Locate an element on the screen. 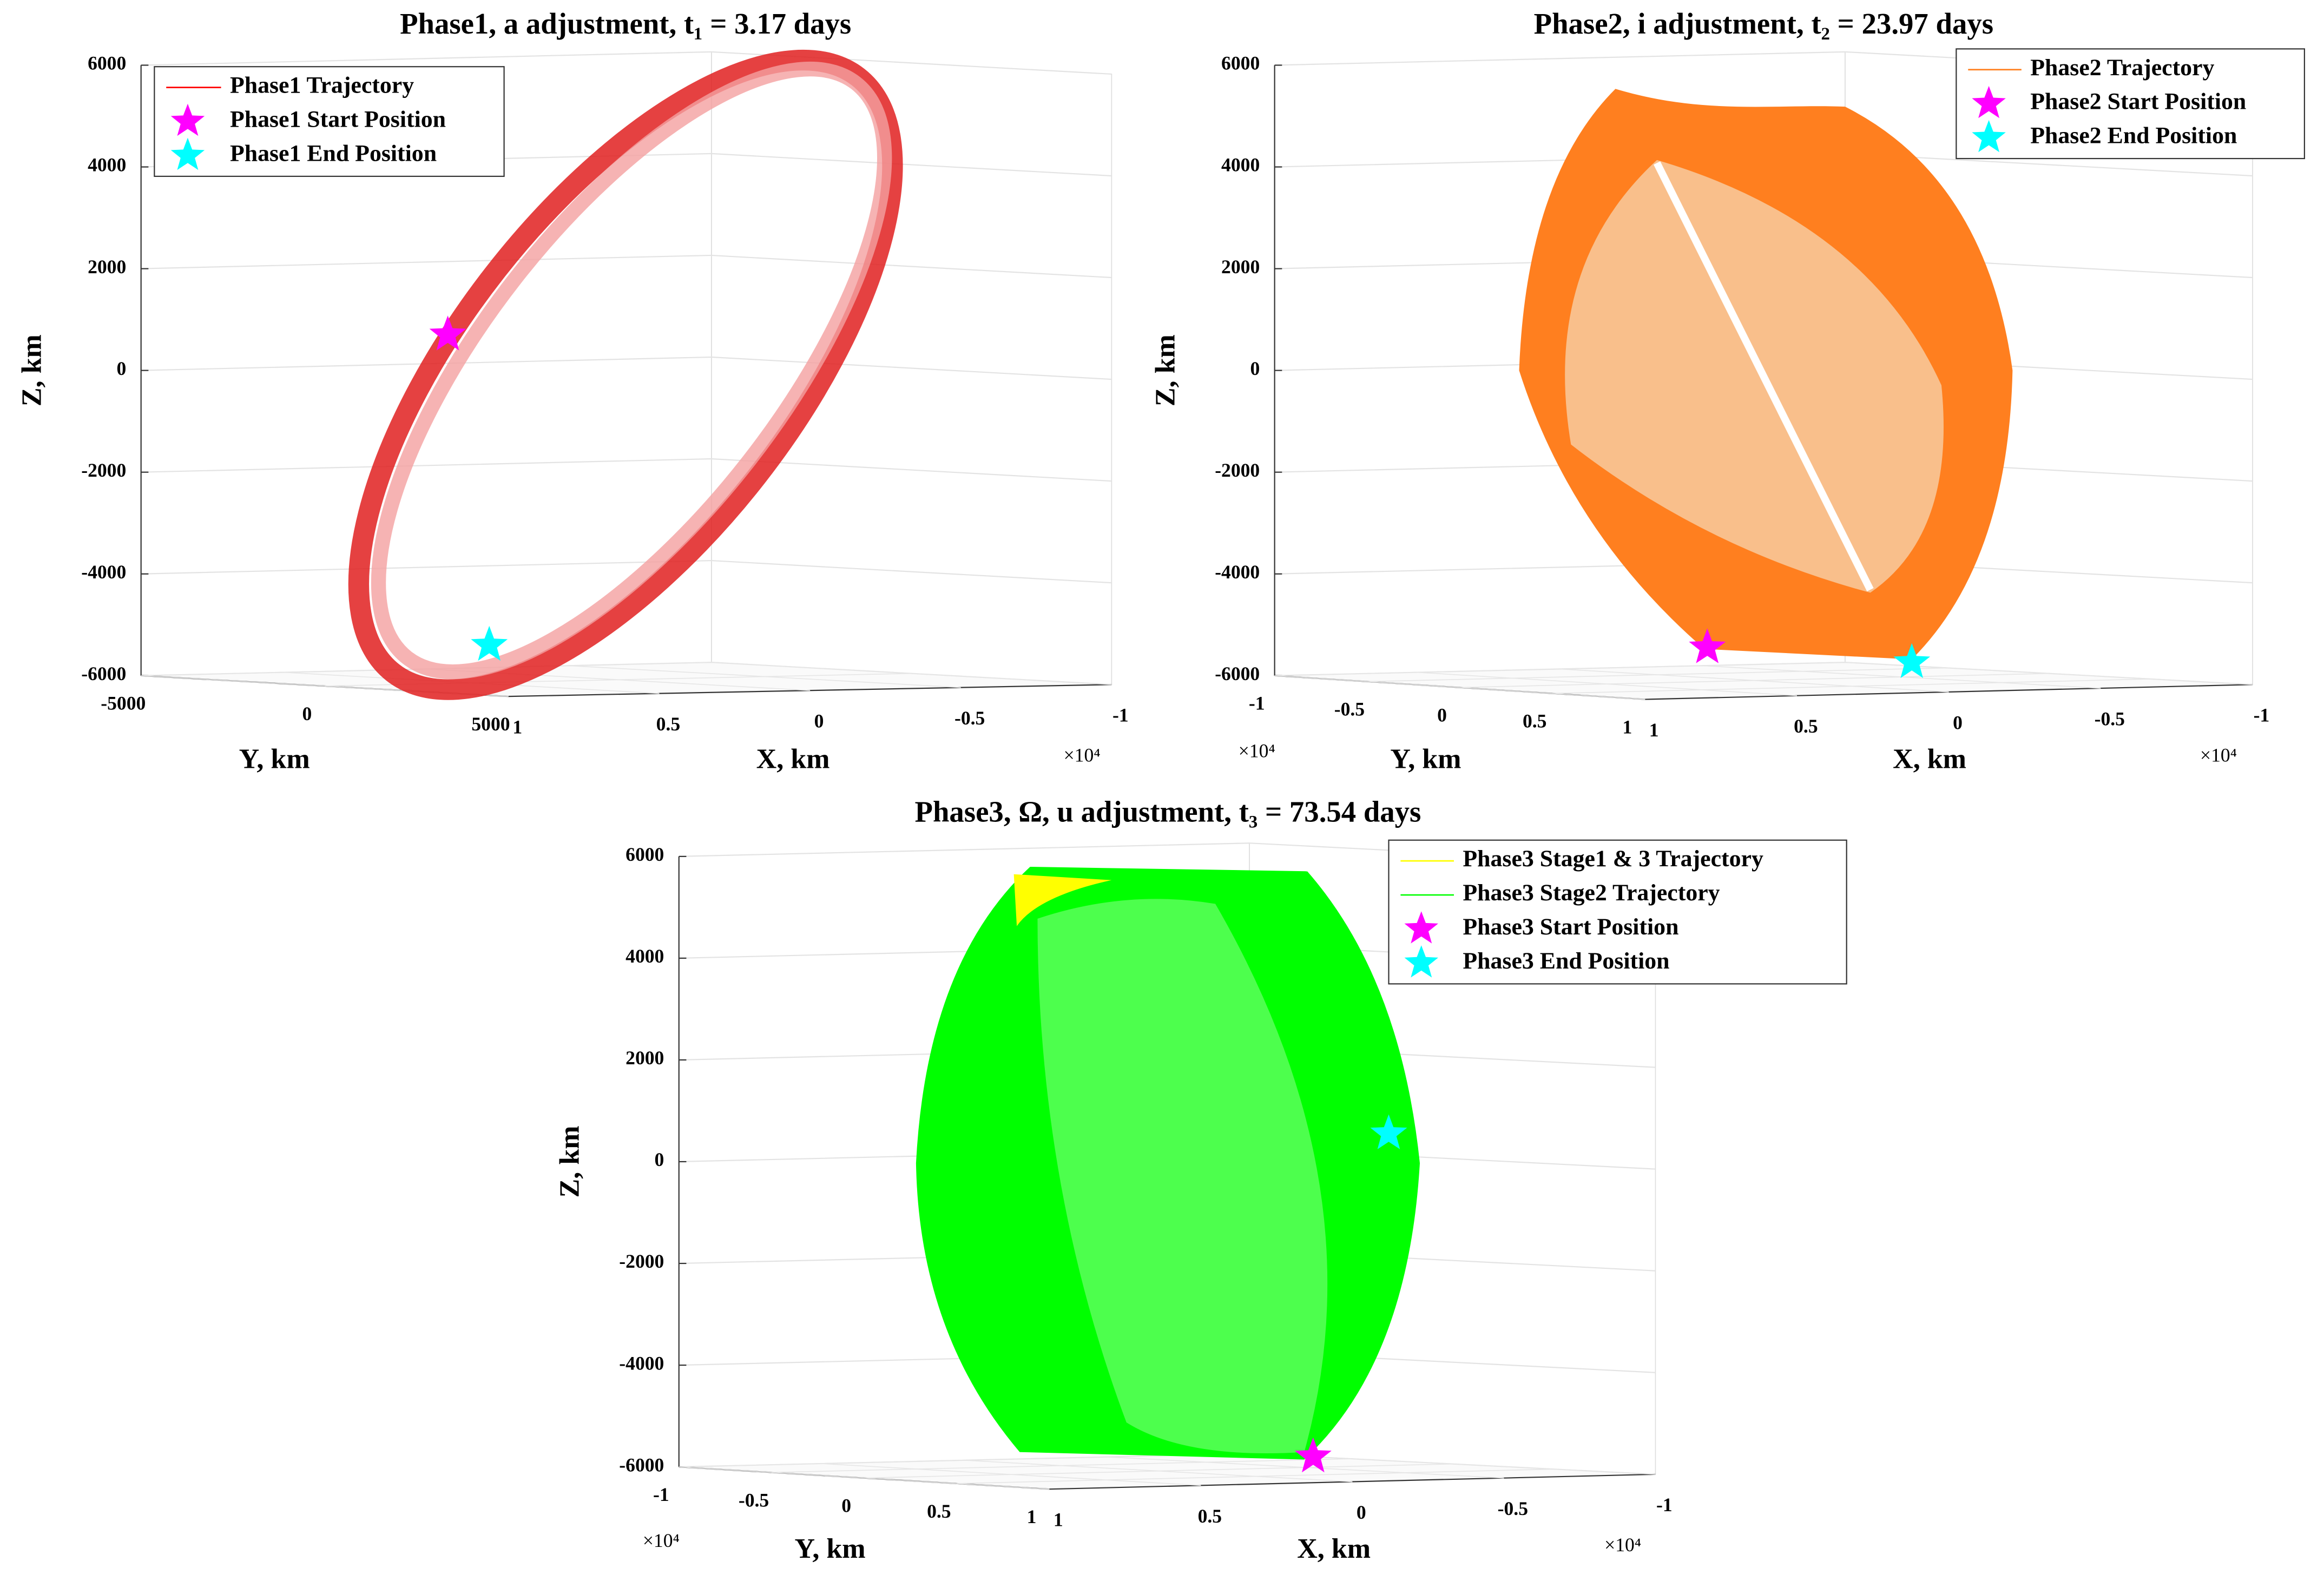 This screenshot has height=1581, width=2324. legend-label: Phase3 Stage2 Trajectory is located at coordinates (1591, 893).